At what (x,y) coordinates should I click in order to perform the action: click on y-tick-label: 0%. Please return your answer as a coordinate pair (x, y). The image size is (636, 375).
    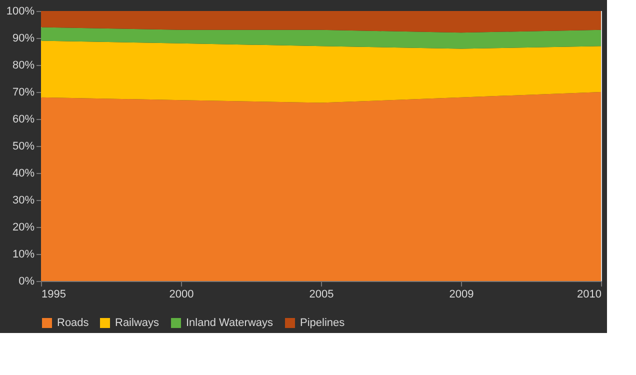
    Looking at the image, I should click on (26, 282).